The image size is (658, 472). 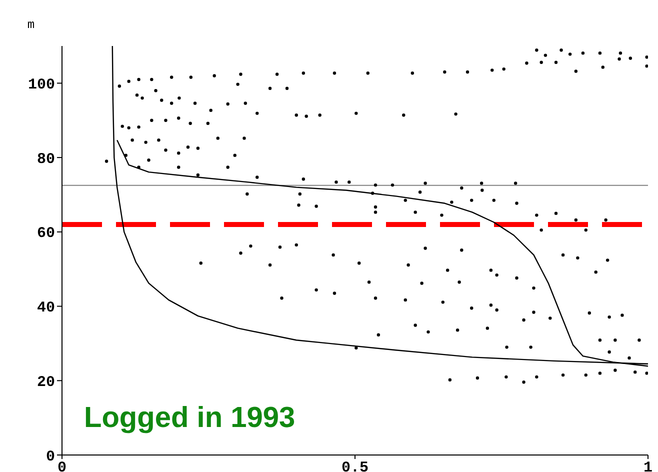 What do you see at coordinates (45, 308) in the screenshot?
I see `y-tick-label: 40` at bounding box center [45, 308].